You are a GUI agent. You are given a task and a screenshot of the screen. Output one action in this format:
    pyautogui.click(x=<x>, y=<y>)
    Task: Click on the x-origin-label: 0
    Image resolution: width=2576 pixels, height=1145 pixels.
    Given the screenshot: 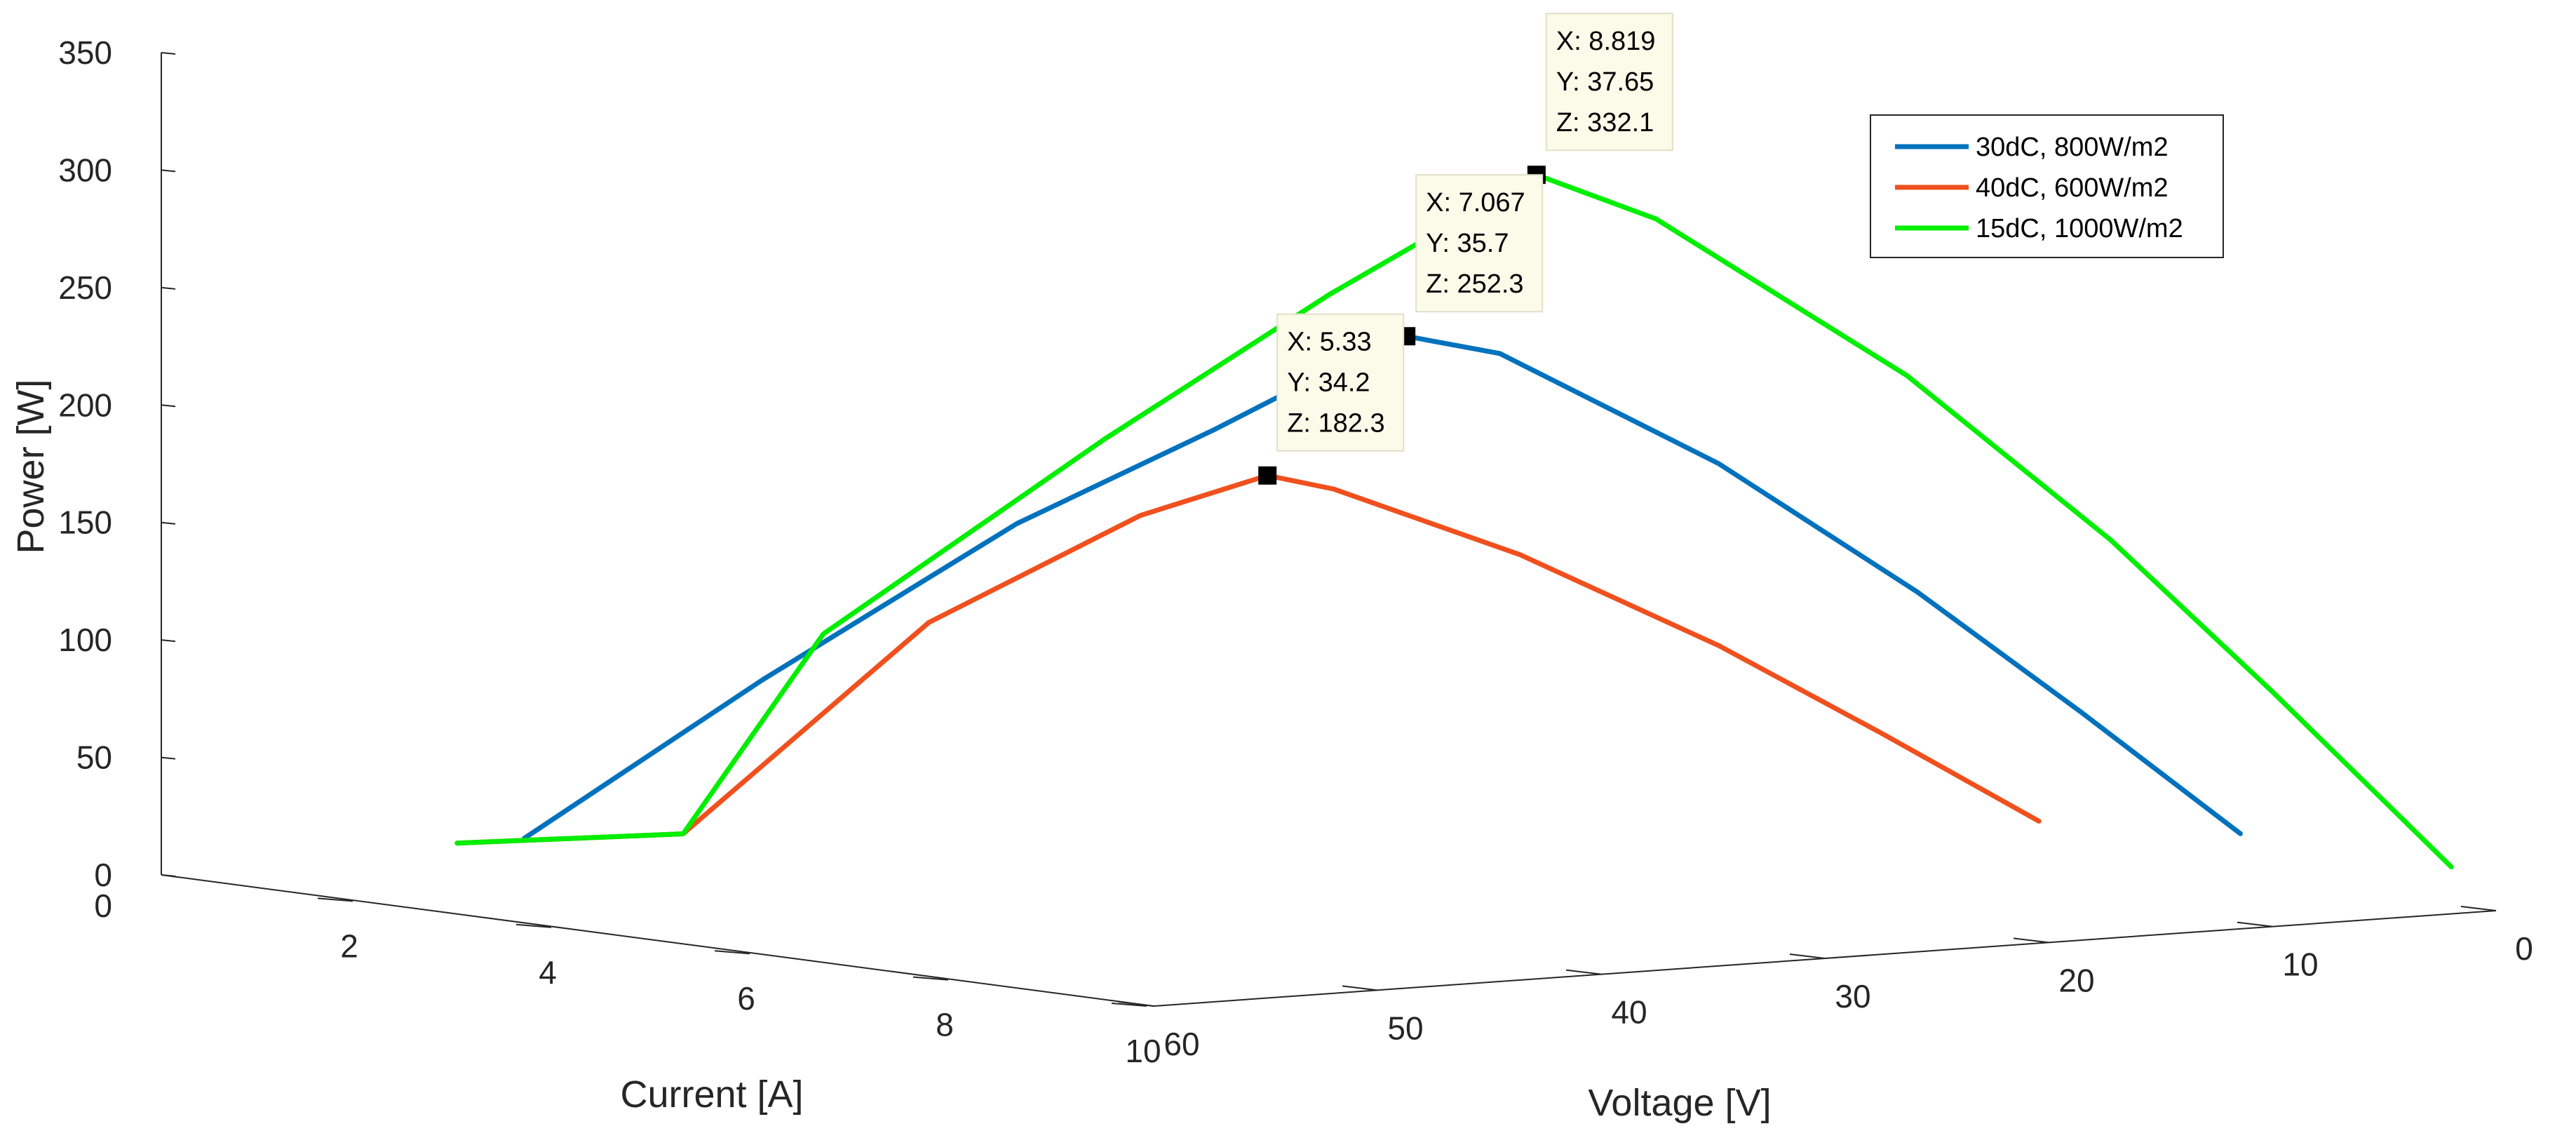 What is the action you would take?
    pyautogui.click(x=103, y=906)
    